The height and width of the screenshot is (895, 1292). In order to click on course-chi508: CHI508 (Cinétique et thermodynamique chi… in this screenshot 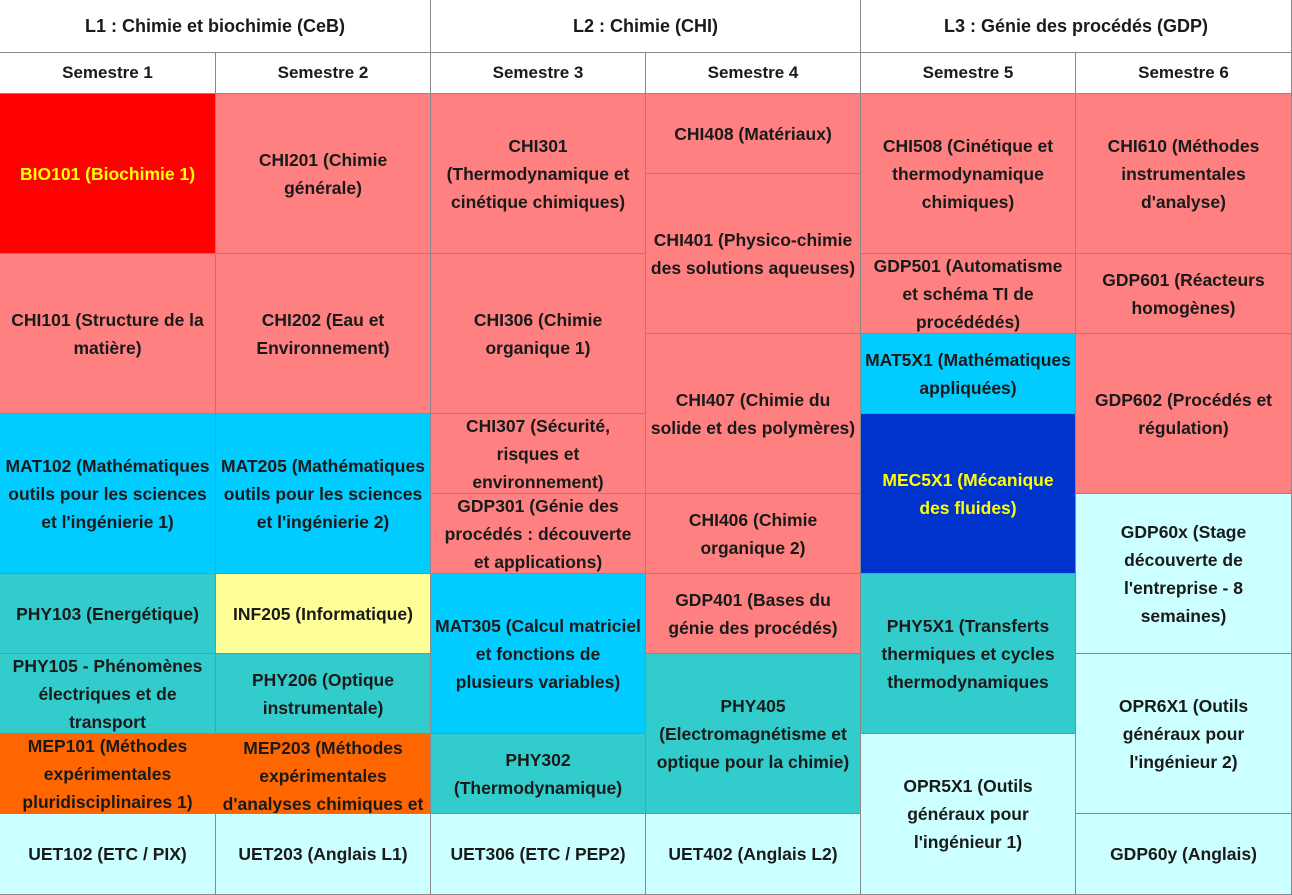, I will do `click(968, 174)`.